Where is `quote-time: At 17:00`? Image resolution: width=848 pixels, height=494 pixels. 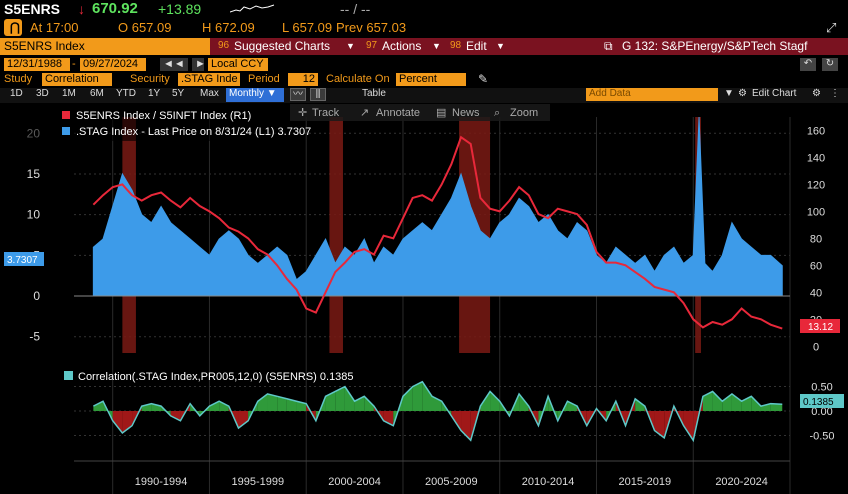 quote-time: At 17:00 is located at coordinates (54, 27).